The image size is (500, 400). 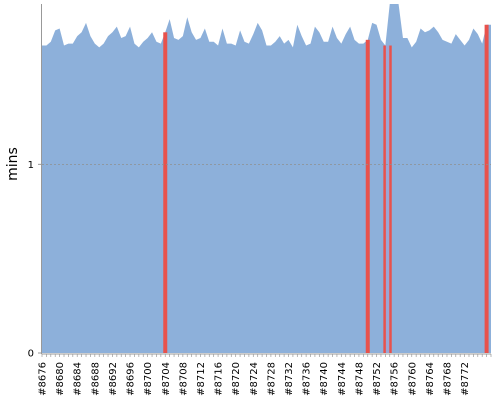 What do you see at coordinates (324, 379) in the screenshot?
I see `x-tick-label: #8740` at bounding box center [324, 379].